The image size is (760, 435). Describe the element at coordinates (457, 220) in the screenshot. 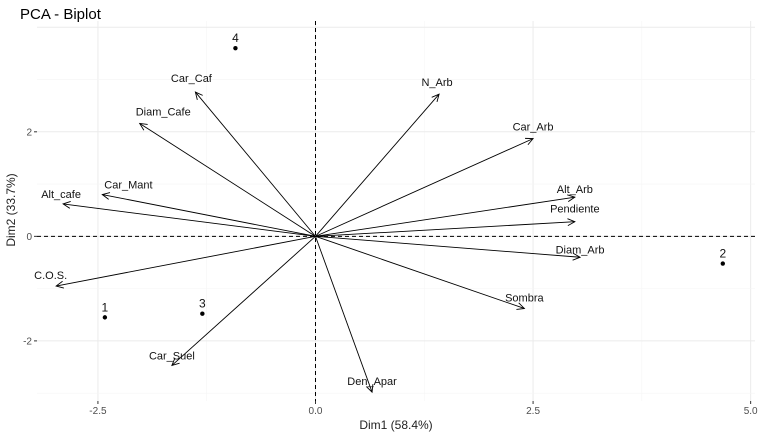

I see `variable-arrow-pendiente: Pendiente` at that location.